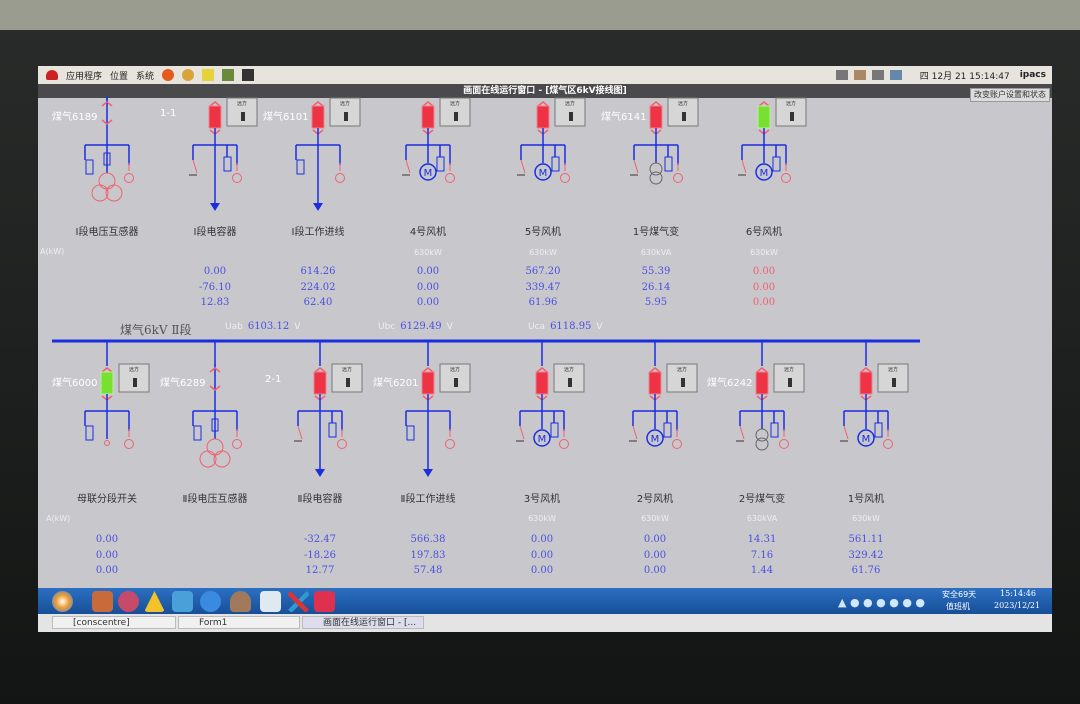 The image size is (1080, 704). Describe the element at coordinates (428, 570) in the screenshot. I see `bay-value: 57.48` at that location.